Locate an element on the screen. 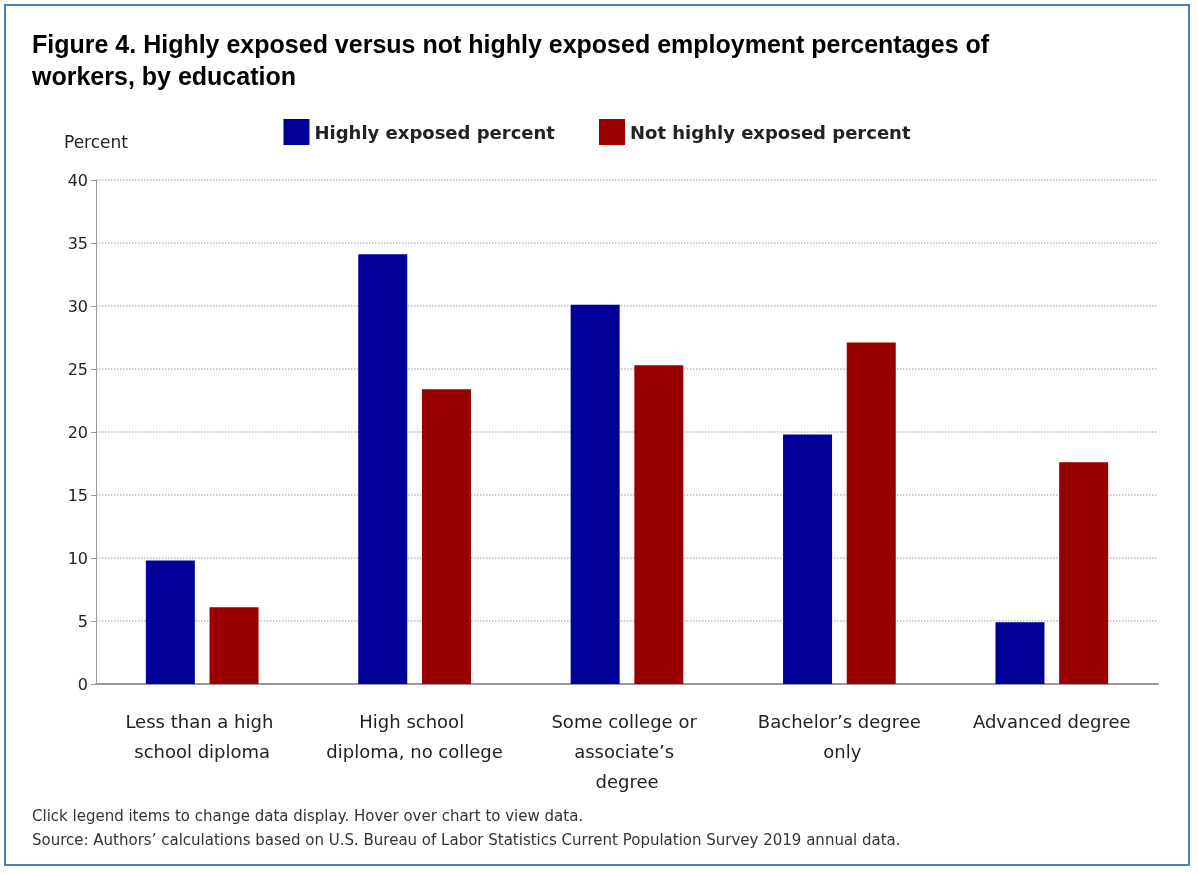  y-tick-label: 40 is located at coordinates (77, 180).